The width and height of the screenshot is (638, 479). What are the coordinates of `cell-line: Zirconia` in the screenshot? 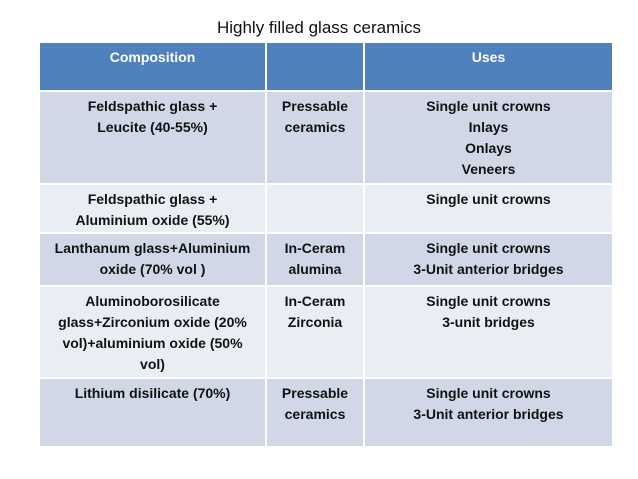 It's located at (315, 322).